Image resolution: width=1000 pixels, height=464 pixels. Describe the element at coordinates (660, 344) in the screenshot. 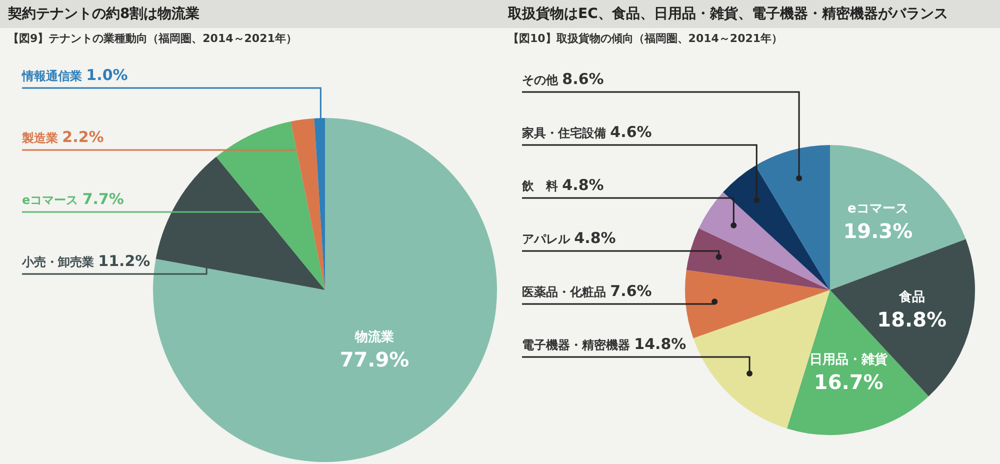

I see `data-label: 14.8%` at that location.